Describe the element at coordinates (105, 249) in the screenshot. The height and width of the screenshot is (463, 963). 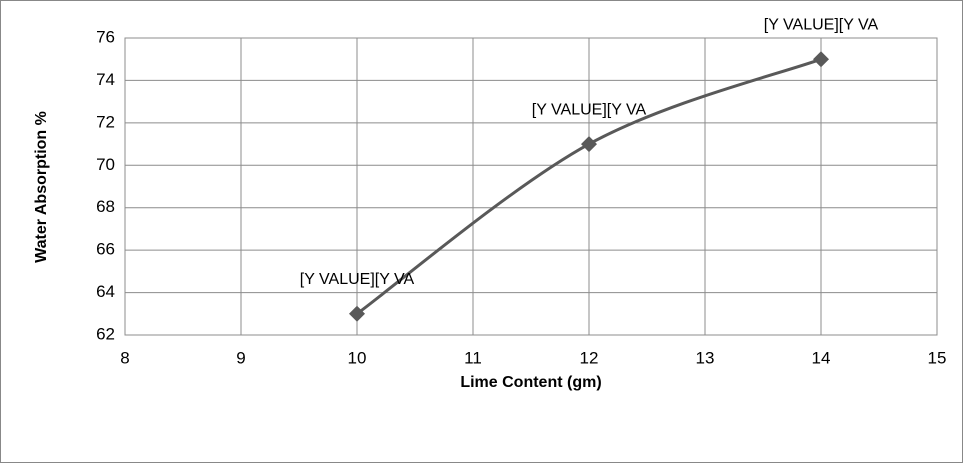
I see `y-tick-label: 66` at that location.